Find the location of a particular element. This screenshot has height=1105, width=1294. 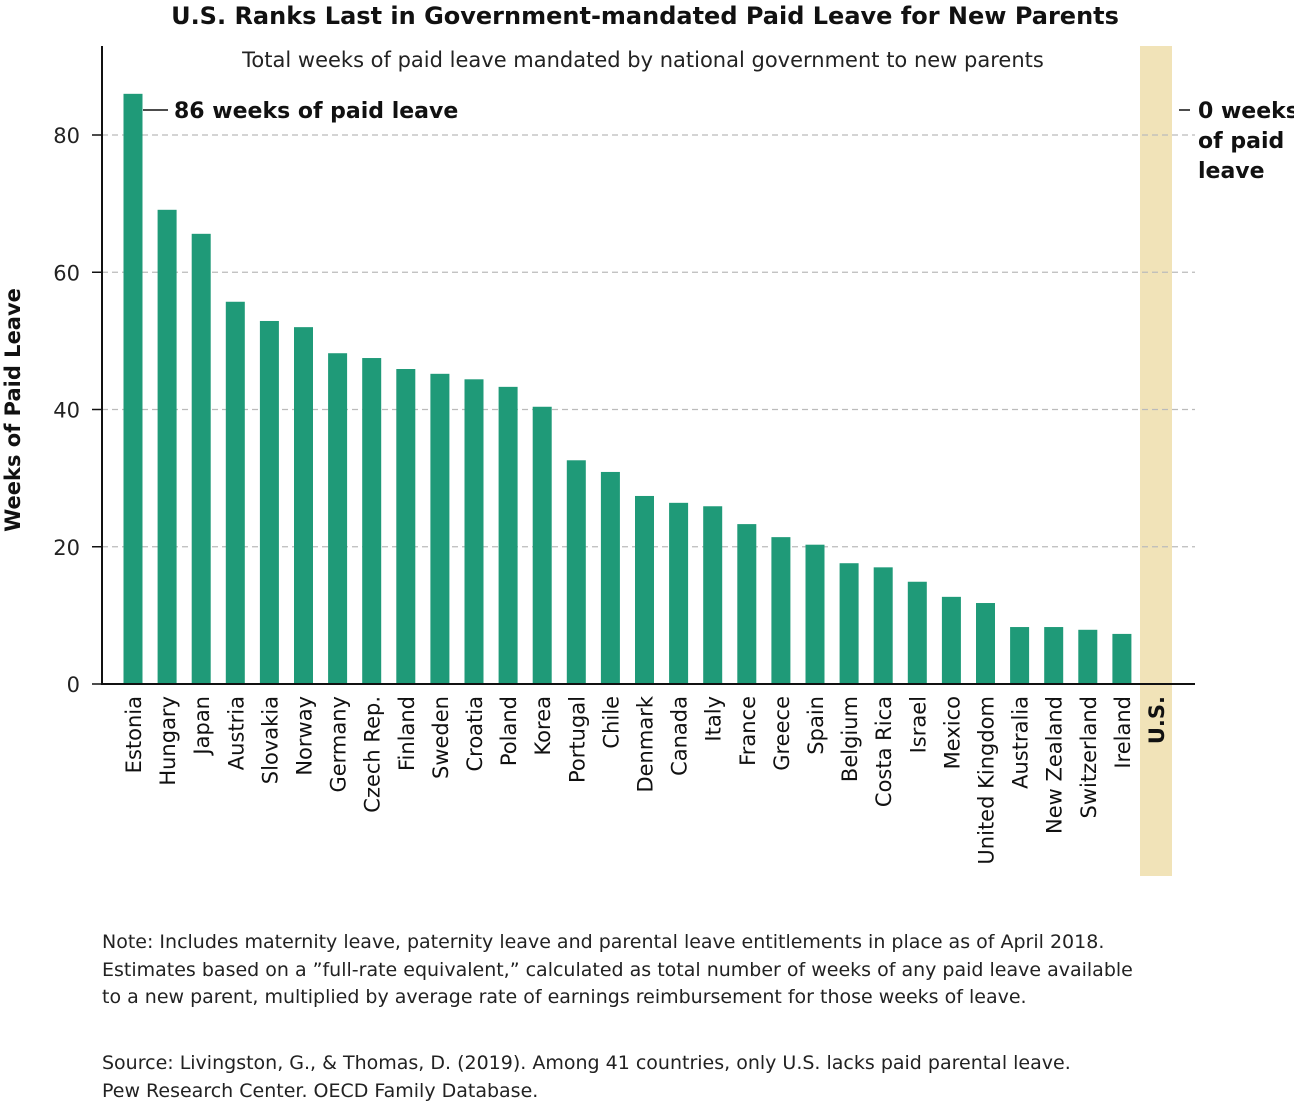

bar-austria is located at coordinates (235, 492).